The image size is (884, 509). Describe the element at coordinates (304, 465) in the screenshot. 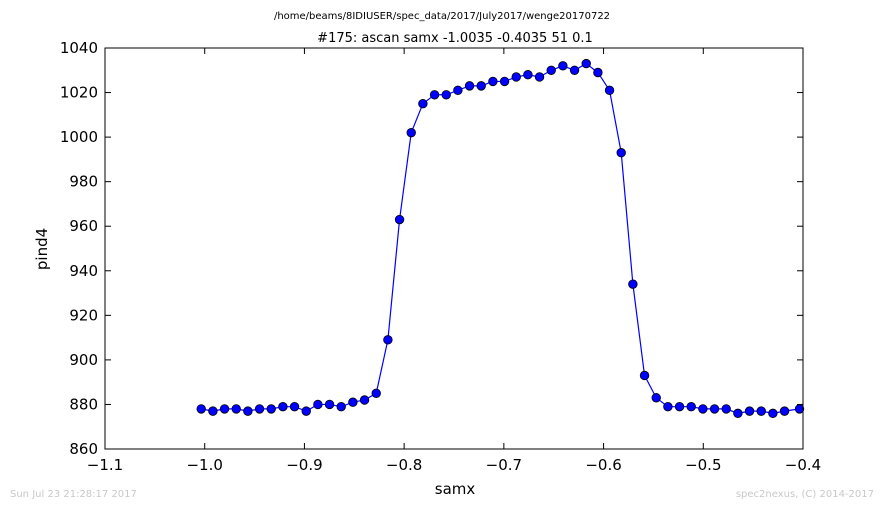

I see `x-tick-label: −0.9` at that location.